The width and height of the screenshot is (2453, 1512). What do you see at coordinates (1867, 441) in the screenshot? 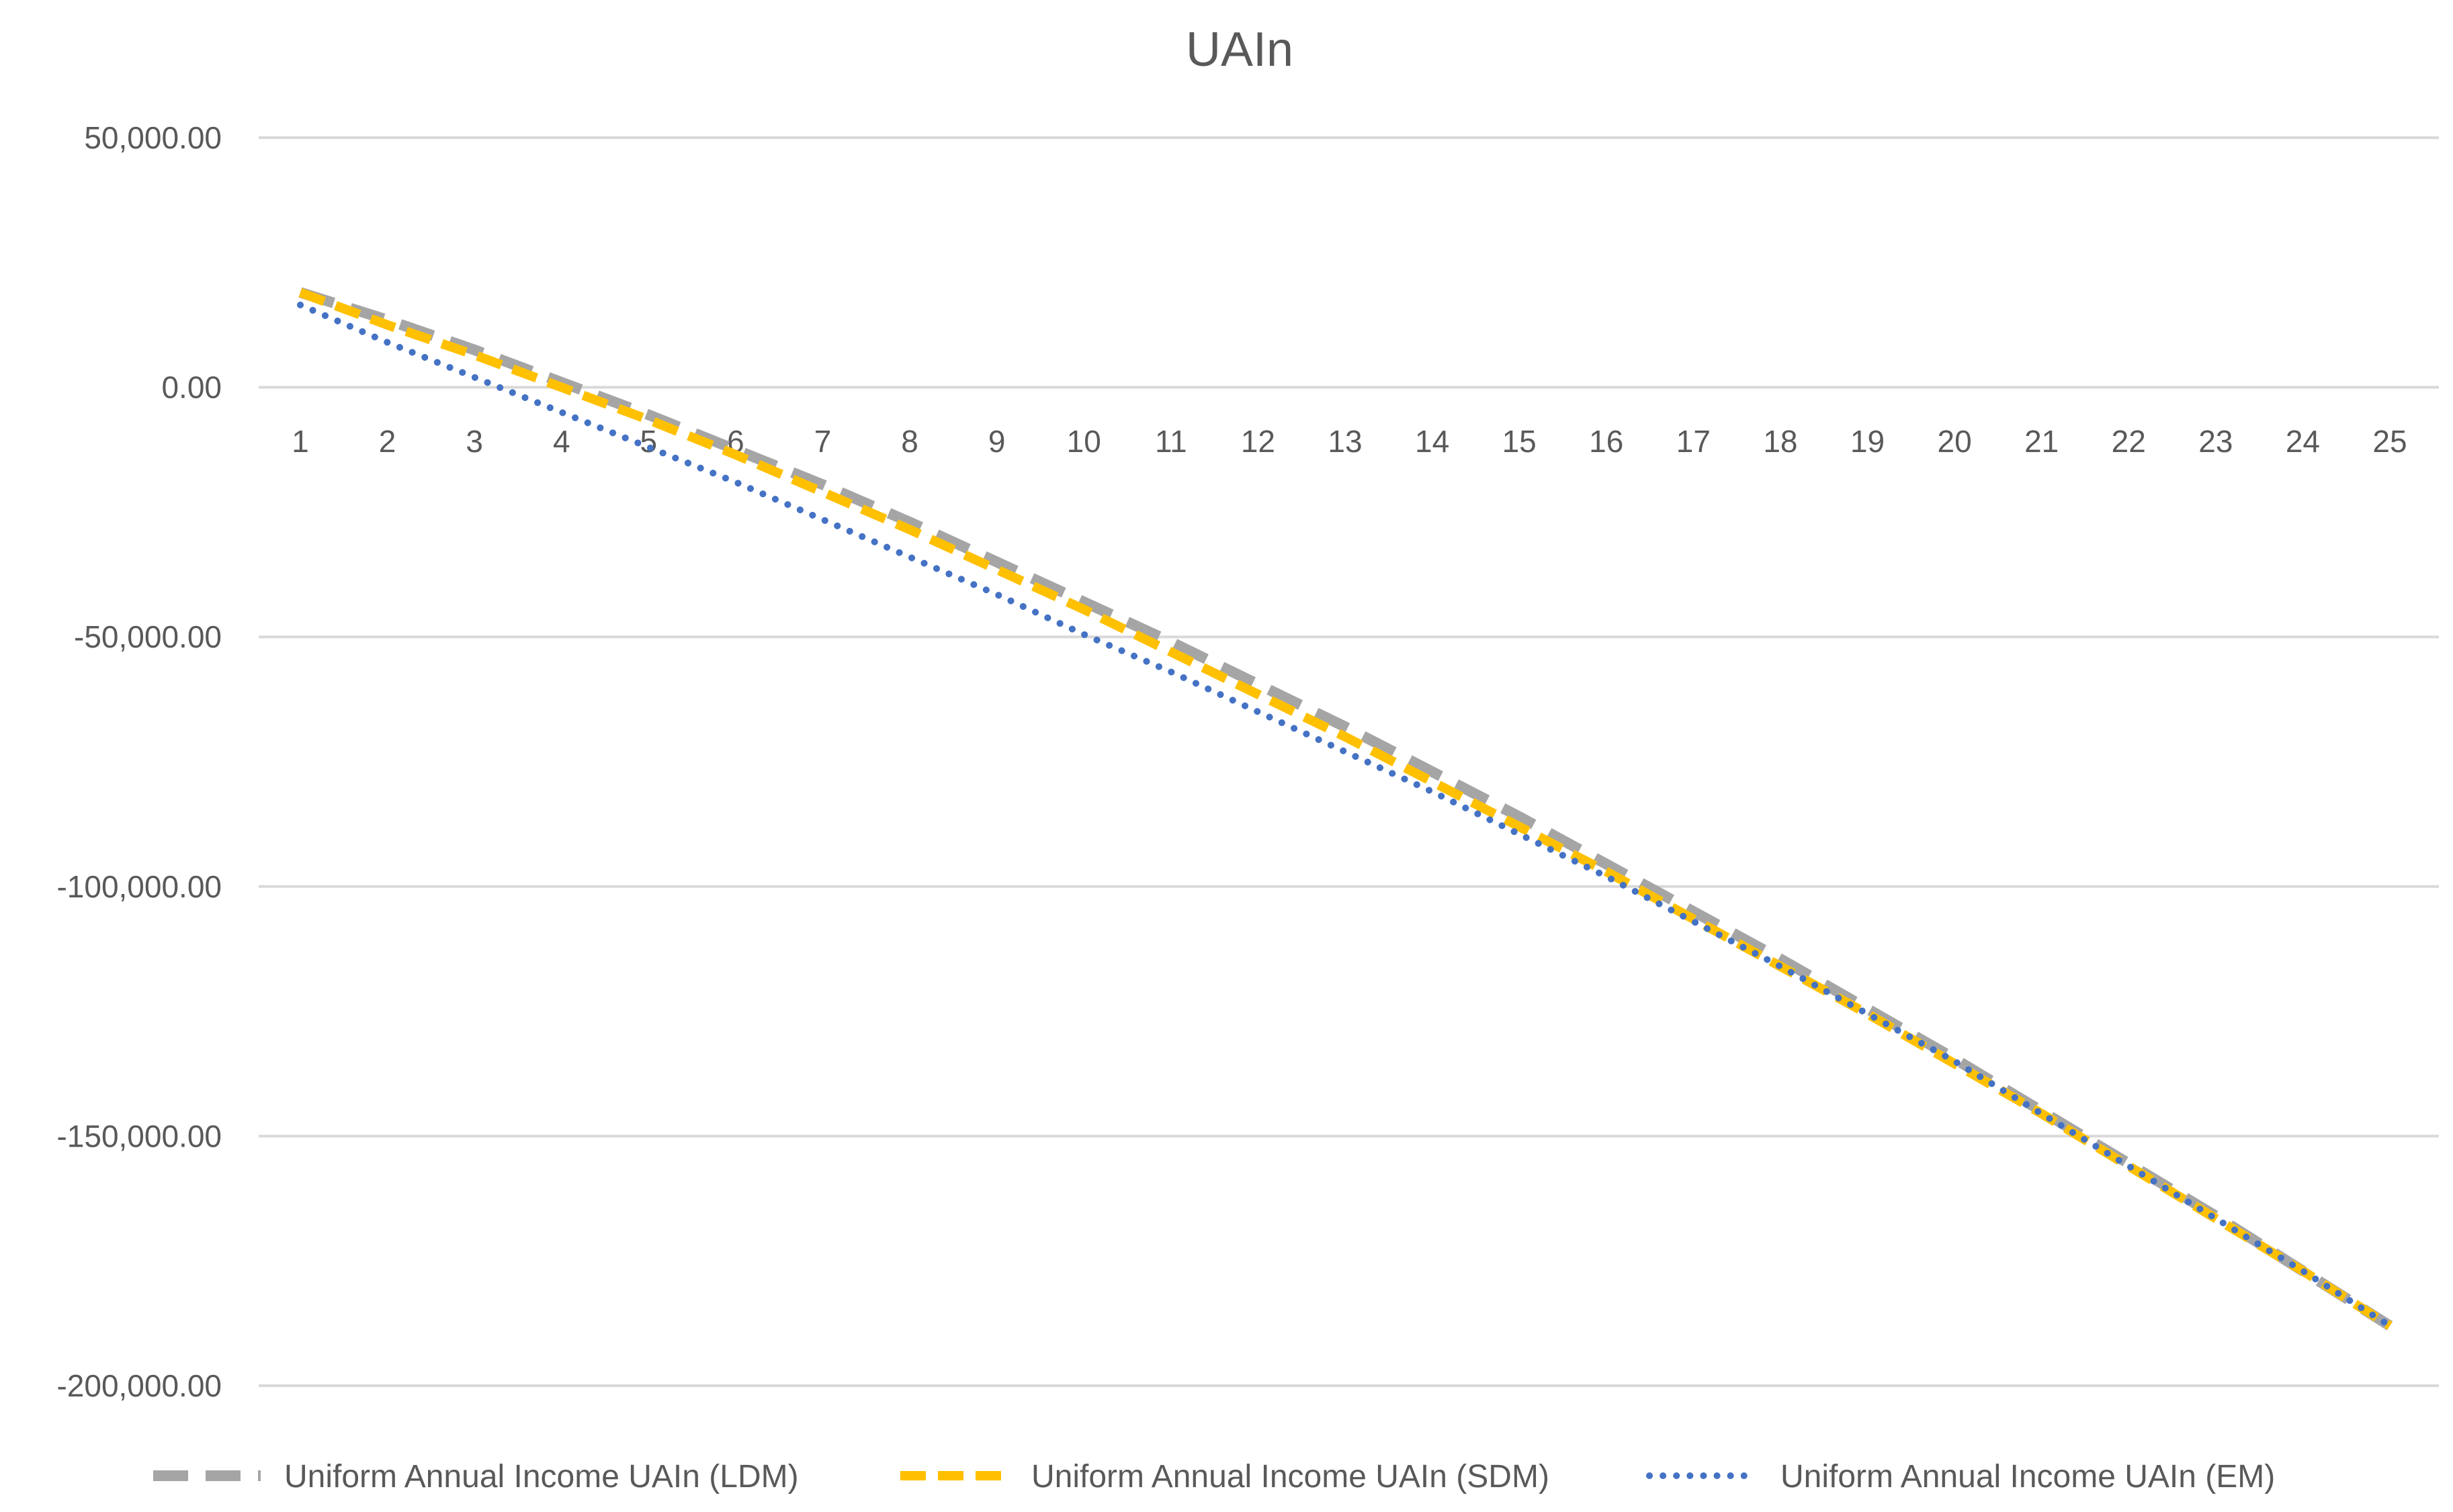
I see `x-tick-label: 19` at bounding box center [1867, 441].